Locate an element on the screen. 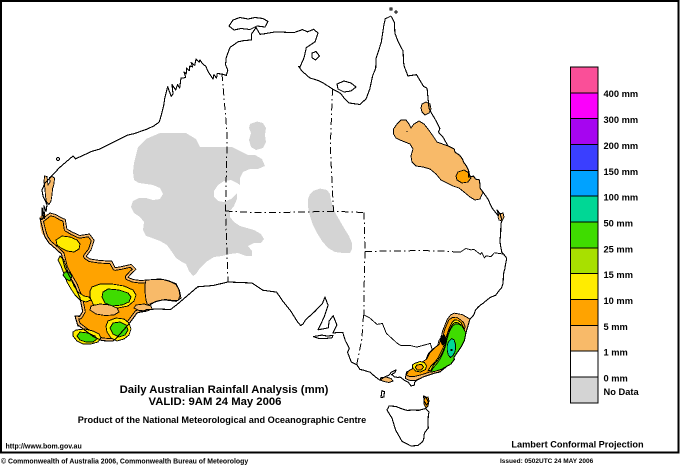 This screenshot has width=680, height=467. svg-text:Daily Australian Rainfall Anal: Daily Australian Rainfall Analysis (mm) is located at coordinates (224, 390).